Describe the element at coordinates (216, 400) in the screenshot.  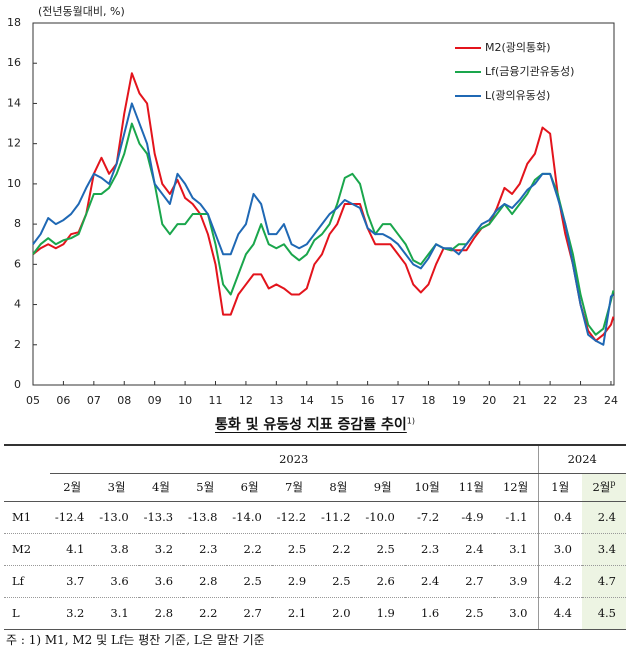
I see `x-tick-label: 11` at that location.